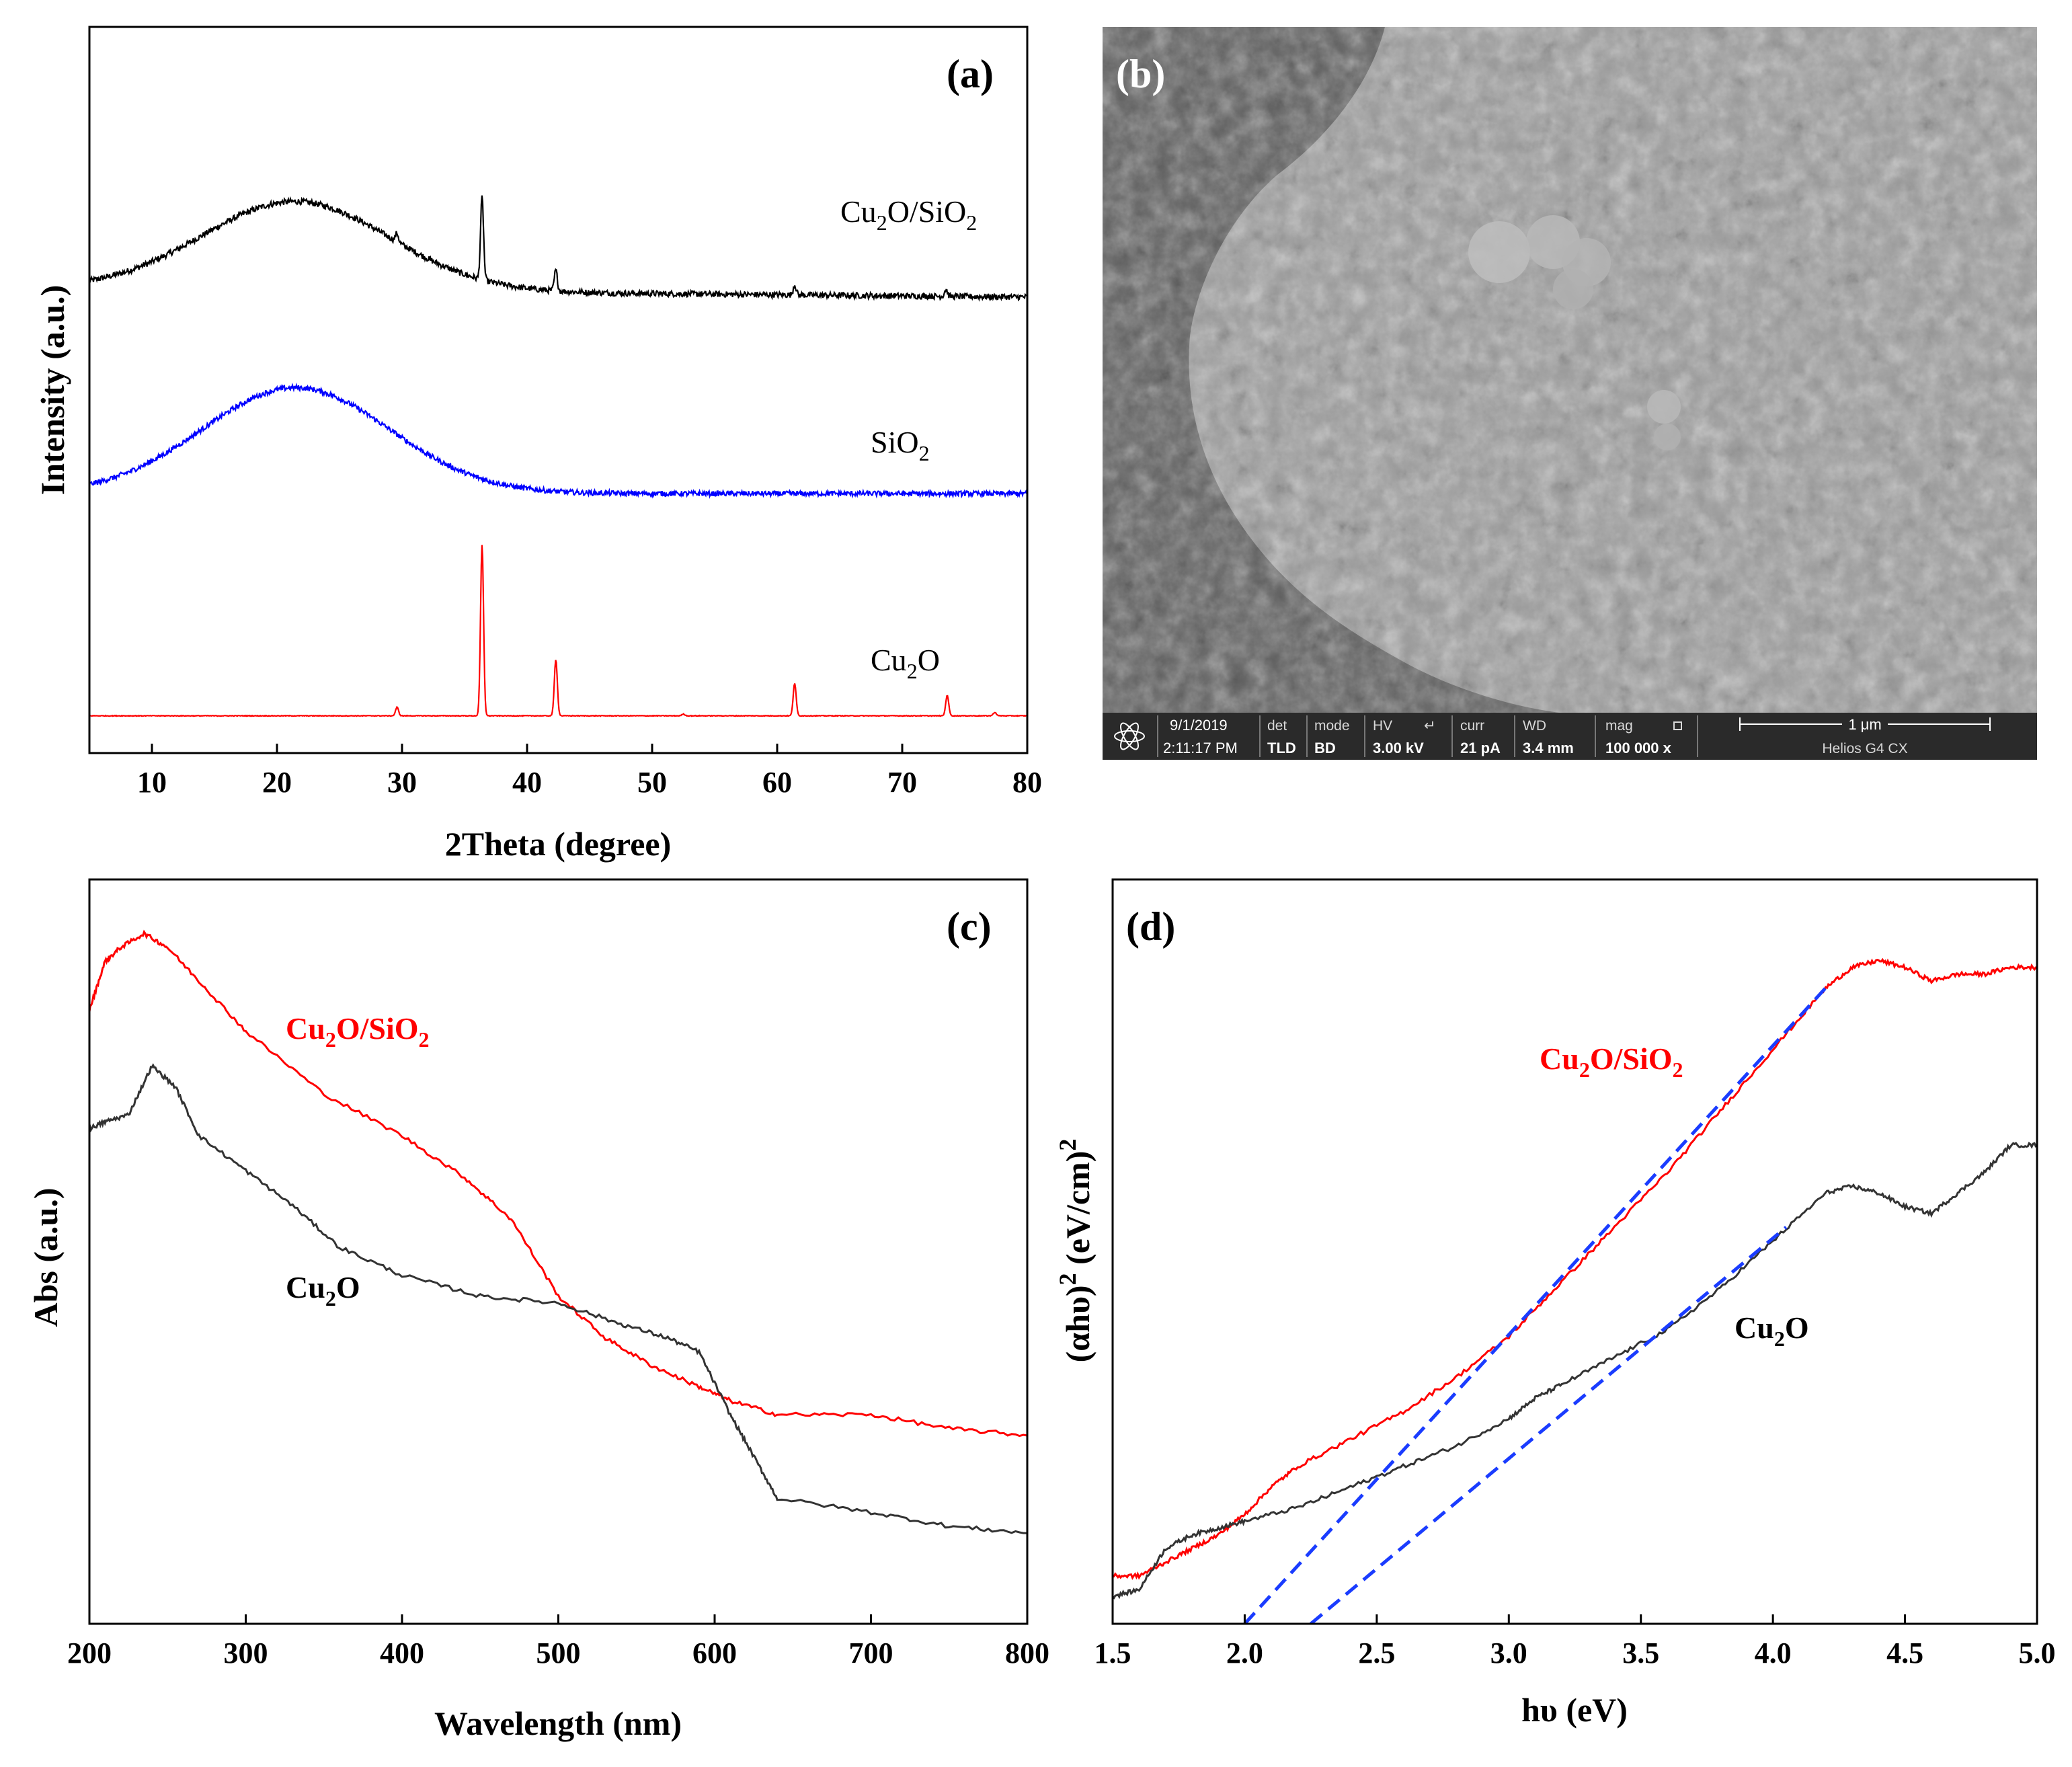 The height and width of the screenshot is (1767, 2072). I want to click on panel-d-y-axis-title: (αhυ)2 (eV/cm)2, so click(1076, 1251).